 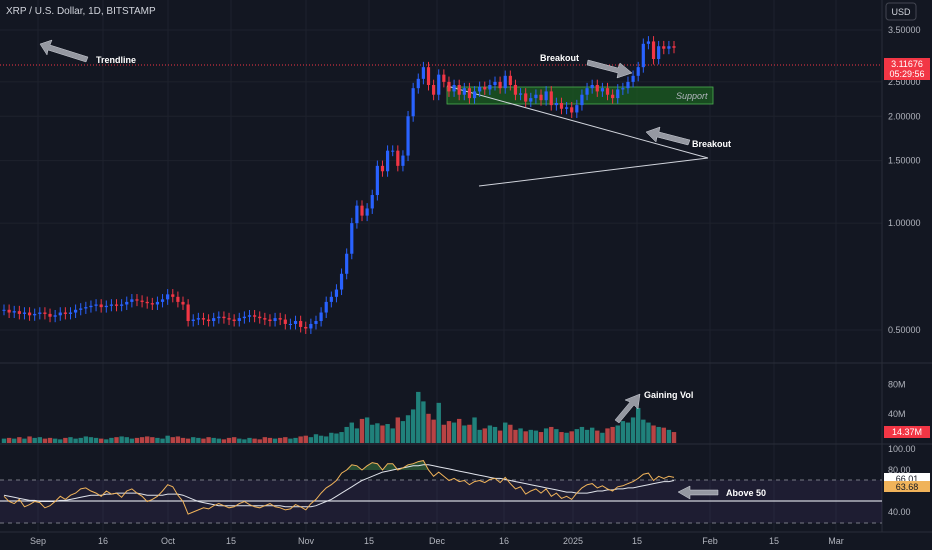 I want to click on above-50-arrow, so click(x=698, y=492).